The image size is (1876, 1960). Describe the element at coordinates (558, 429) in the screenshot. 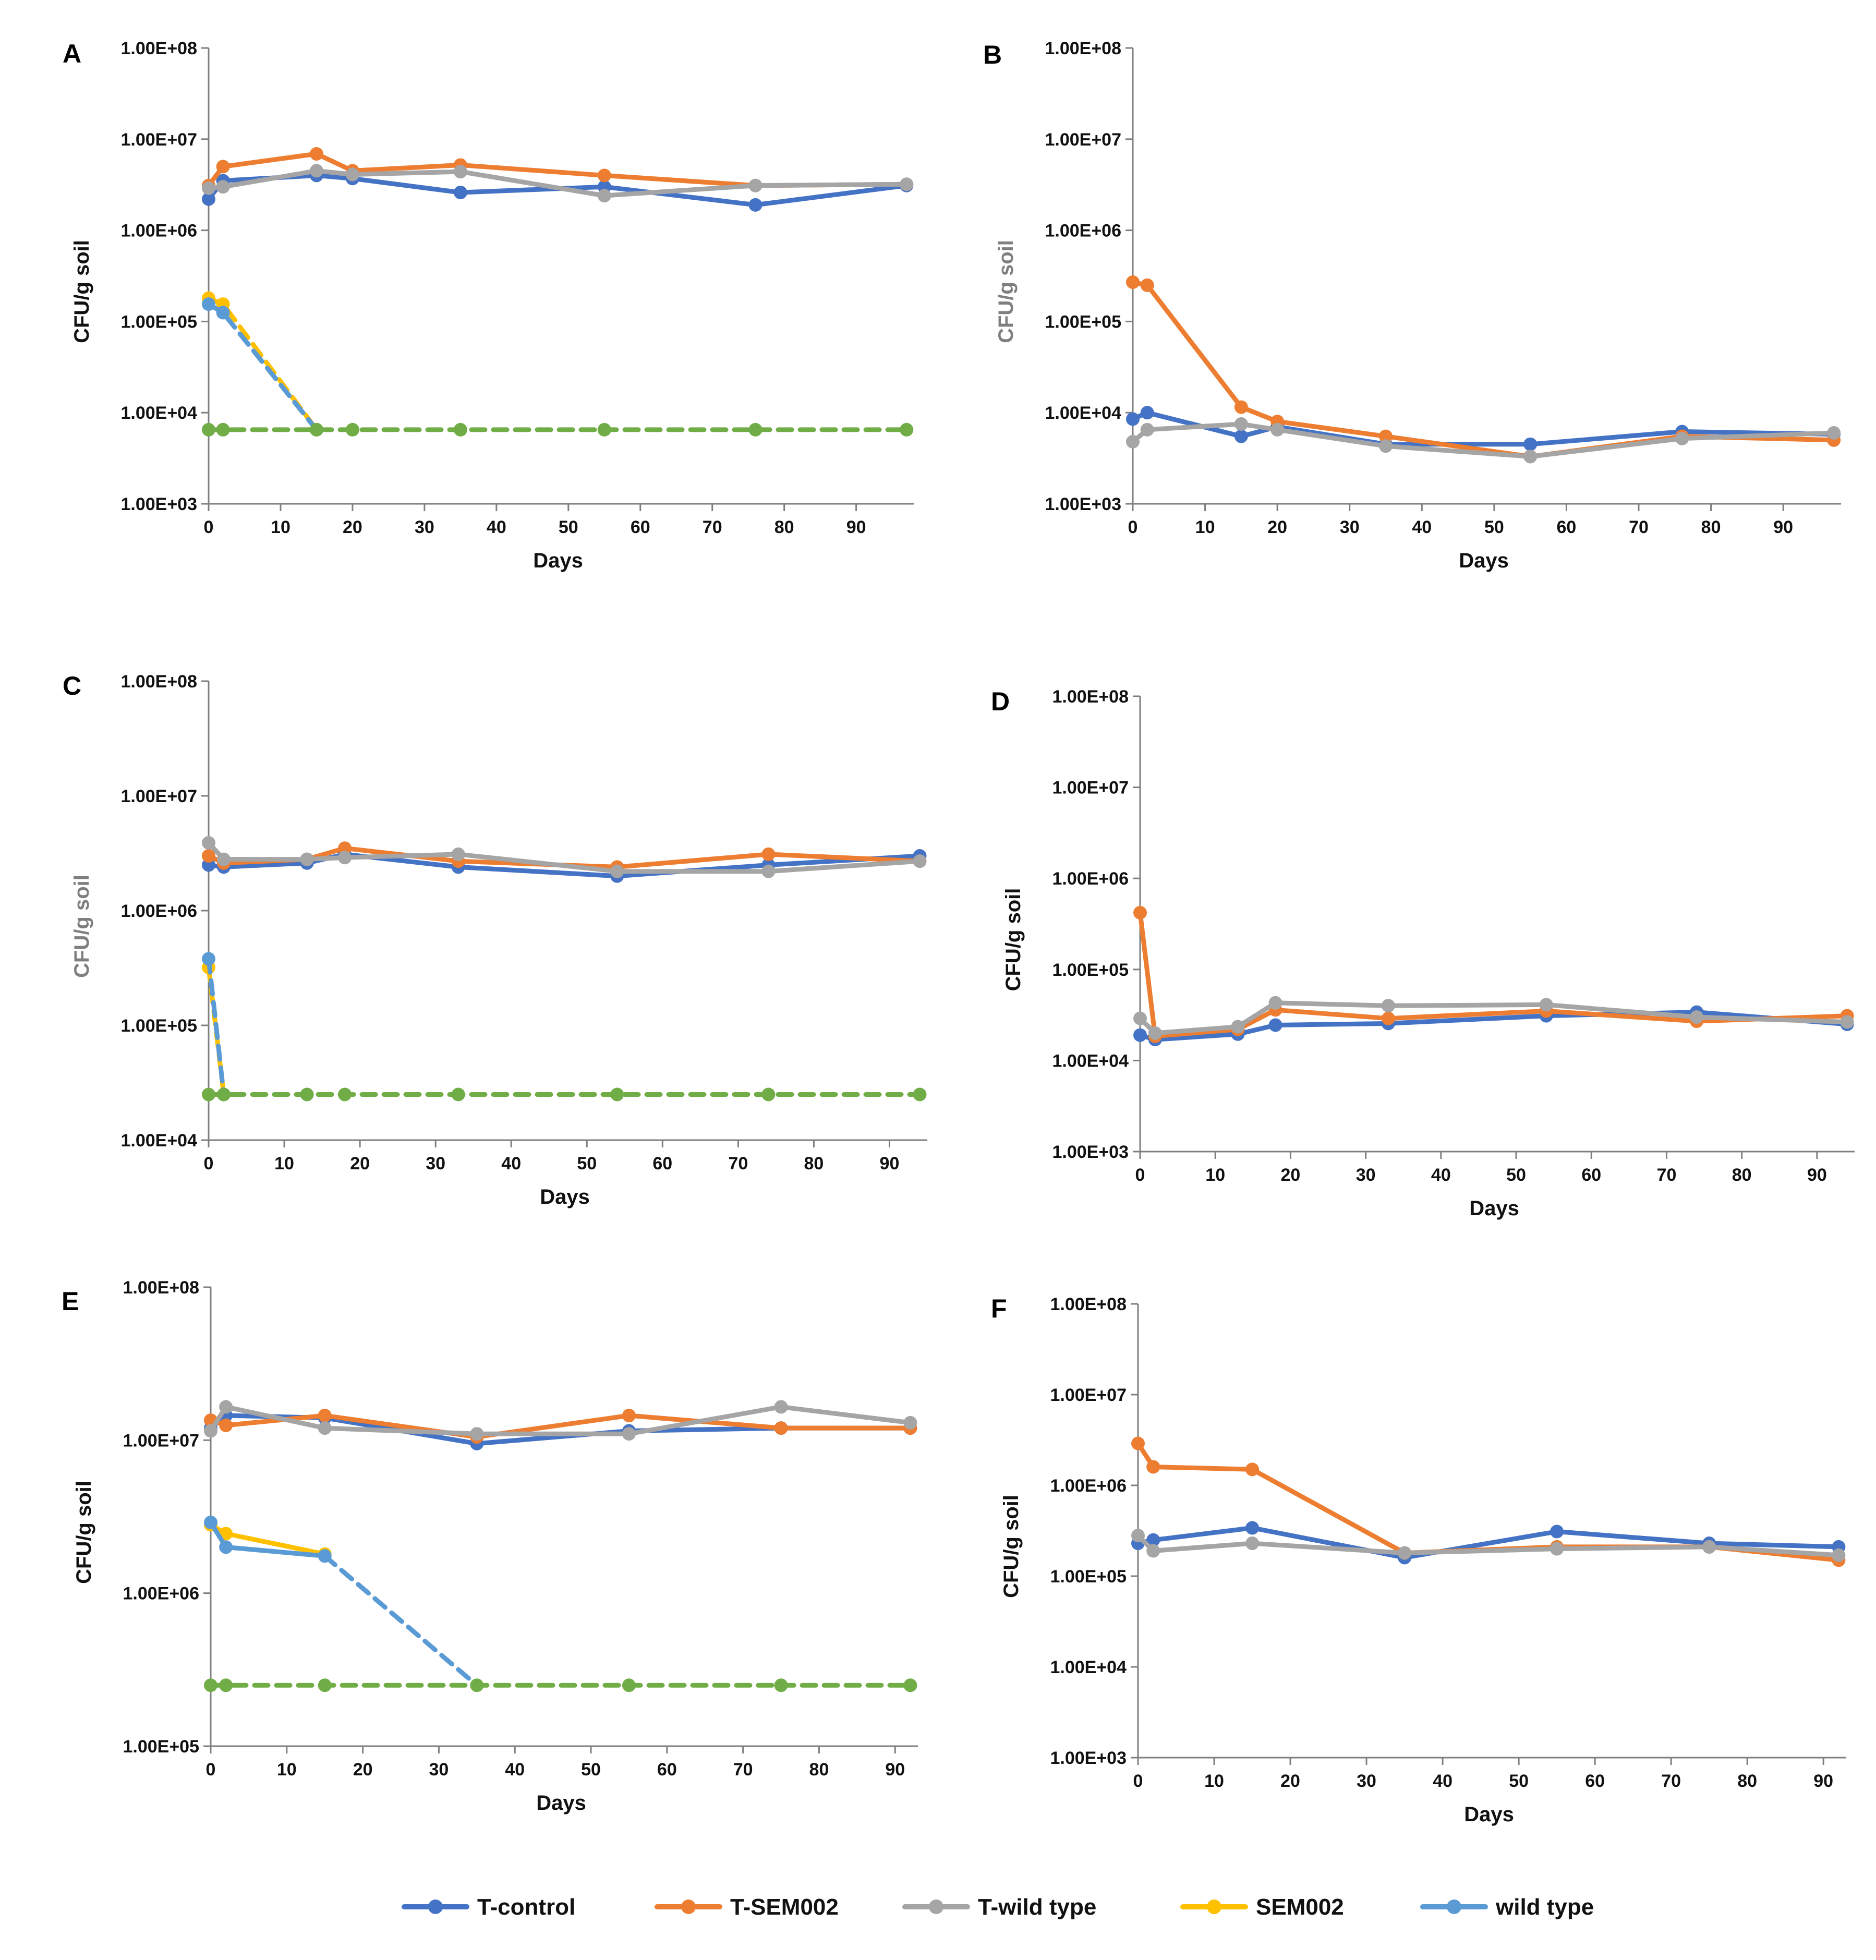

I see `series-detection-limit` at that location.